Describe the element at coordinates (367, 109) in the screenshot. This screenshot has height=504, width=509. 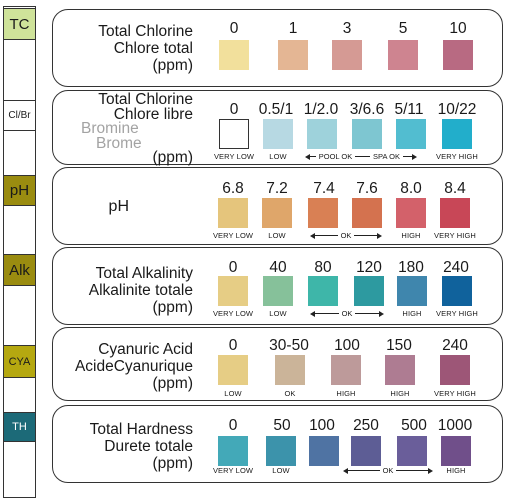
I see `value-label: 3/6.6` at that location.